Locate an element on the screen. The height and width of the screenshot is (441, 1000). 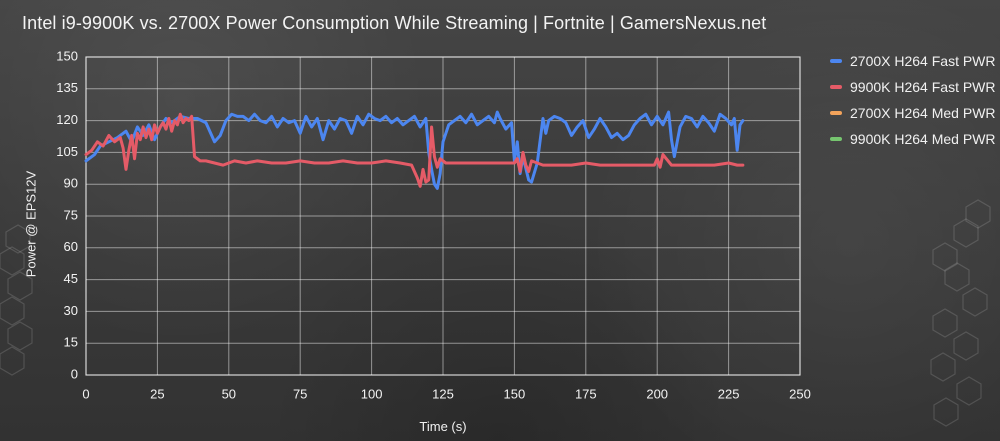
y-tick-label: 15 is located at coordinates (71, 342).